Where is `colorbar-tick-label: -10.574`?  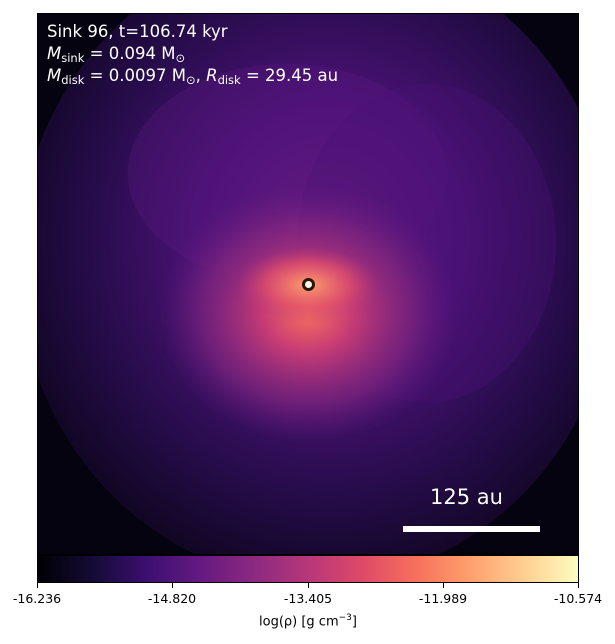
colorbar-tick-label: -10.574 is located at coordinates (578, 598).